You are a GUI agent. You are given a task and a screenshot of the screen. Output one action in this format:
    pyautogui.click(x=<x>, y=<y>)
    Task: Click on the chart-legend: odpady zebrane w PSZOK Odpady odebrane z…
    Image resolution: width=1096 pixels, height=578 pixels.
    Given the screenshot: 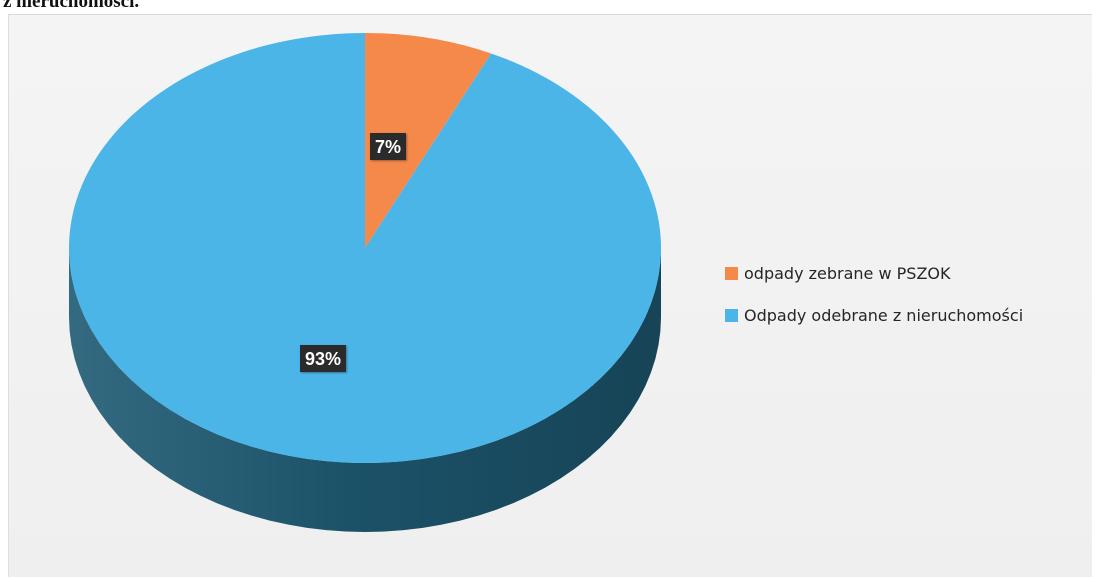 What is the action you would take?
    pyautogui.click(x=874, y=305)
    